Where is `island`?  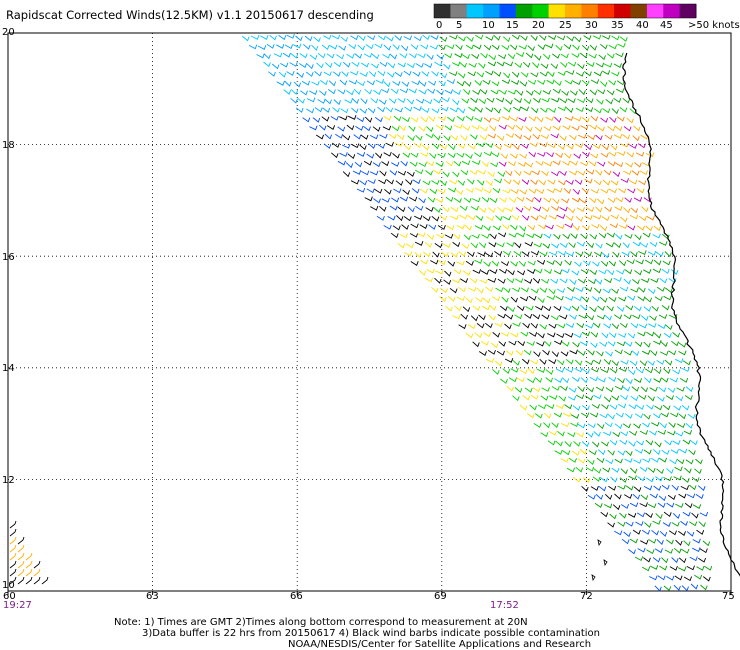
island is located at coordinates (599, 543).